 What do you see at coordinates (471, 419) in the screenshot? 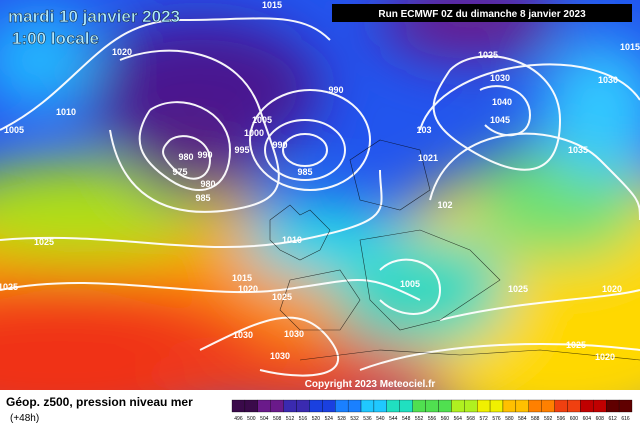
I see `scale-label: 568` at bounding box center [471, 419].